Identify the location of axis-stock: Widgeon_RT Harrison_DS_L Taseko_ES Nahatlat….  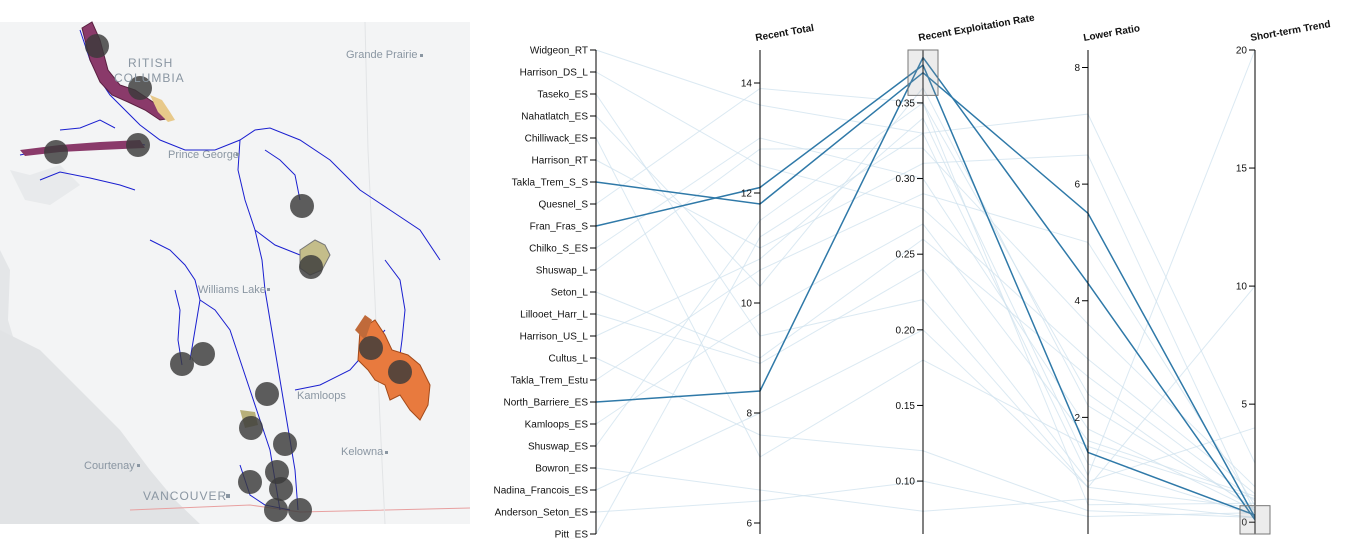
(545, 292).